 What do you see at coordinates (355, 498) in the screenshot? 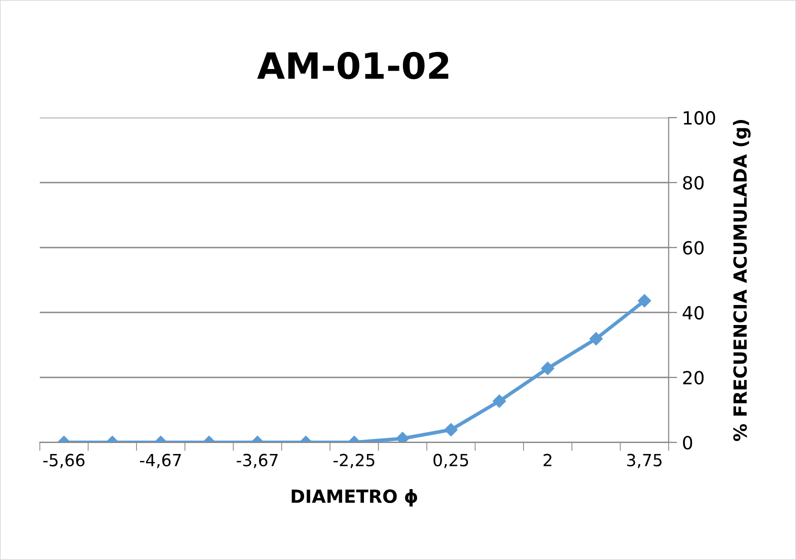
I see `x-axis-title: DIAMETRO ϕ` at bounding box center [355, 498].